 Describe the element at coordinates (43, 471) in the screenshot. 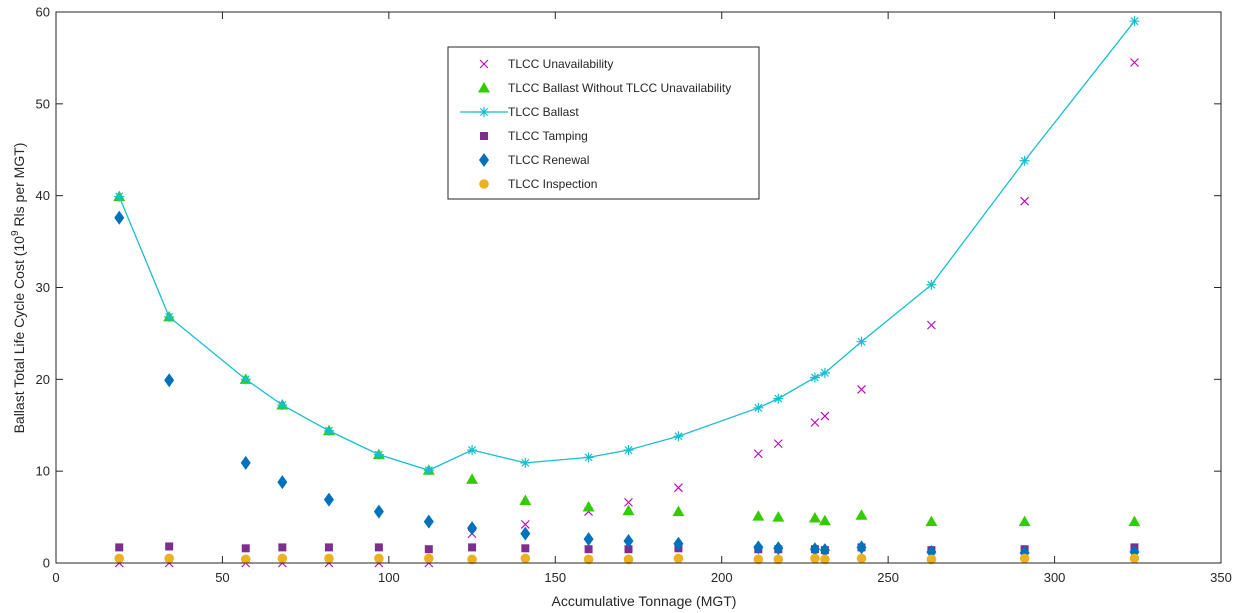

I see `y-tick-label: 10` at that location.